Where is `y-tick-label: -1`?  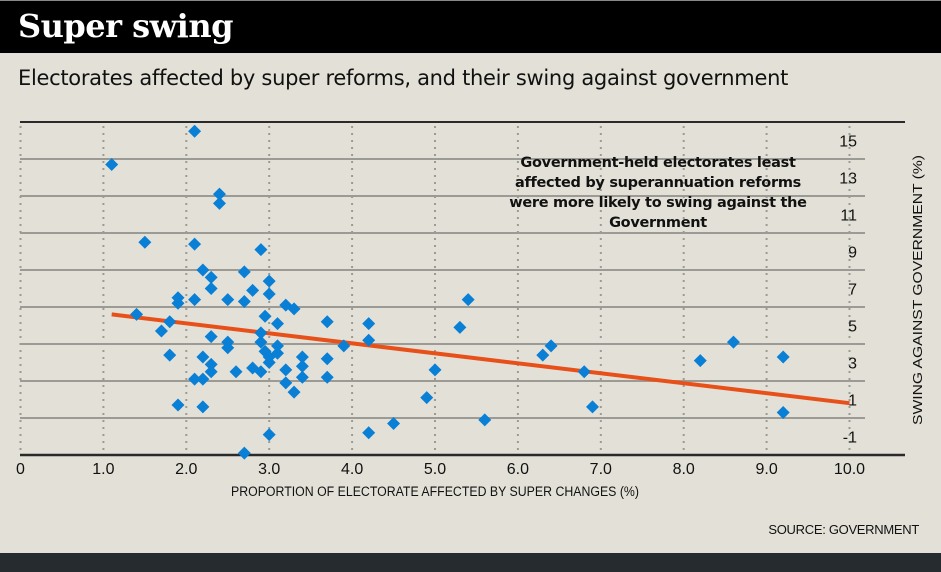 y-tick-label: -1 is located at coordinates (850, 438).